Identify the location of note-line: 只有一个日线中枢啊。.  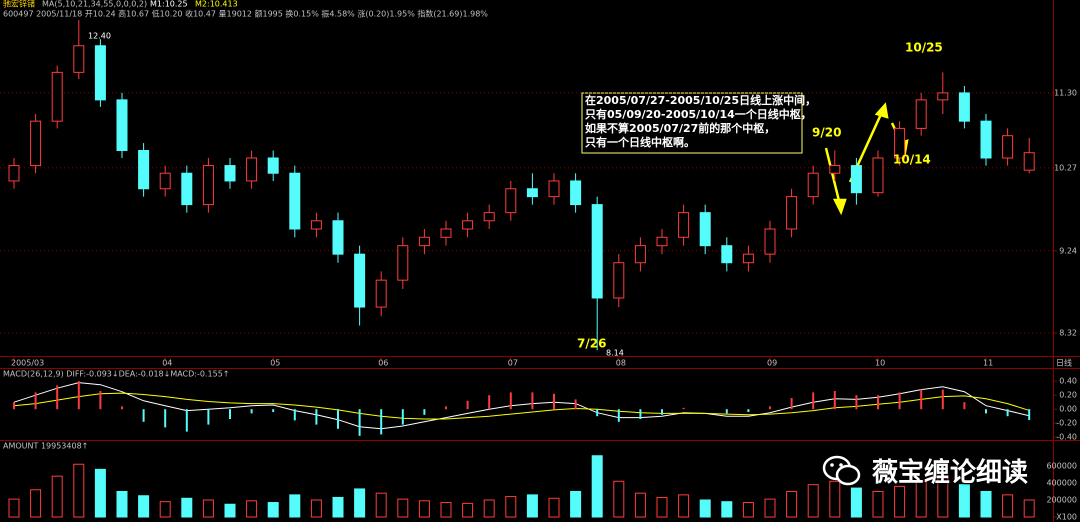
(640, 142).